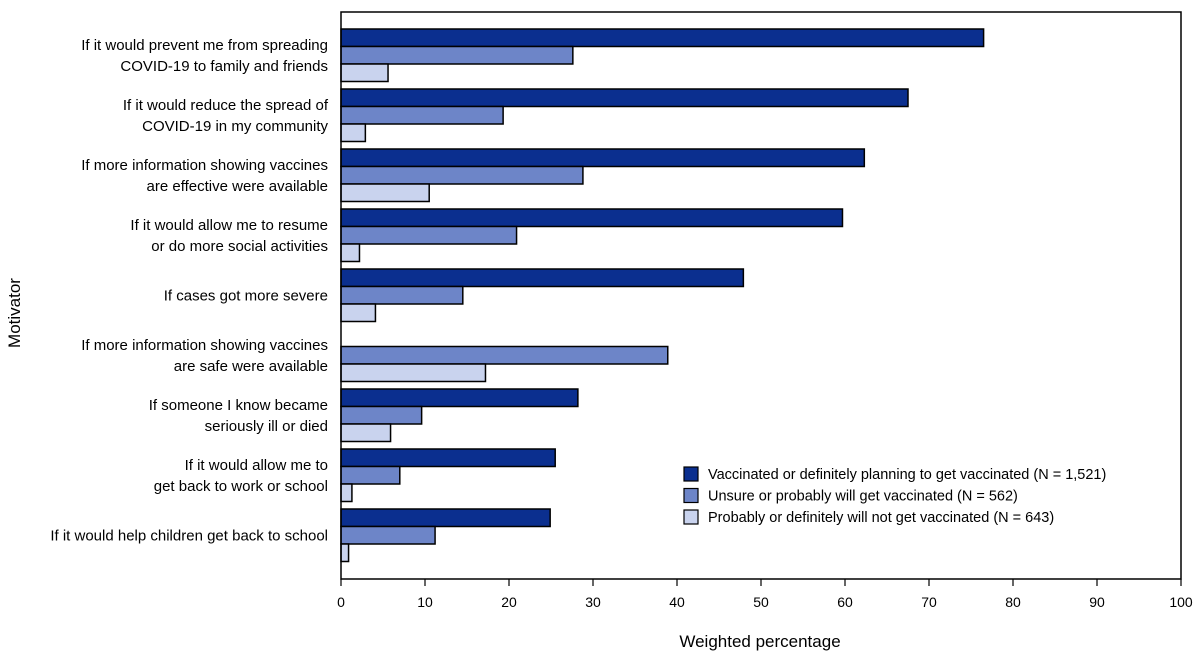 The width and height of the screenshot is (1200, 657). What do you see at coordinates (251, 366) in the screenshot?
I see `category-label-6-line-2: are safe were available` at bounding box center [251, 366].